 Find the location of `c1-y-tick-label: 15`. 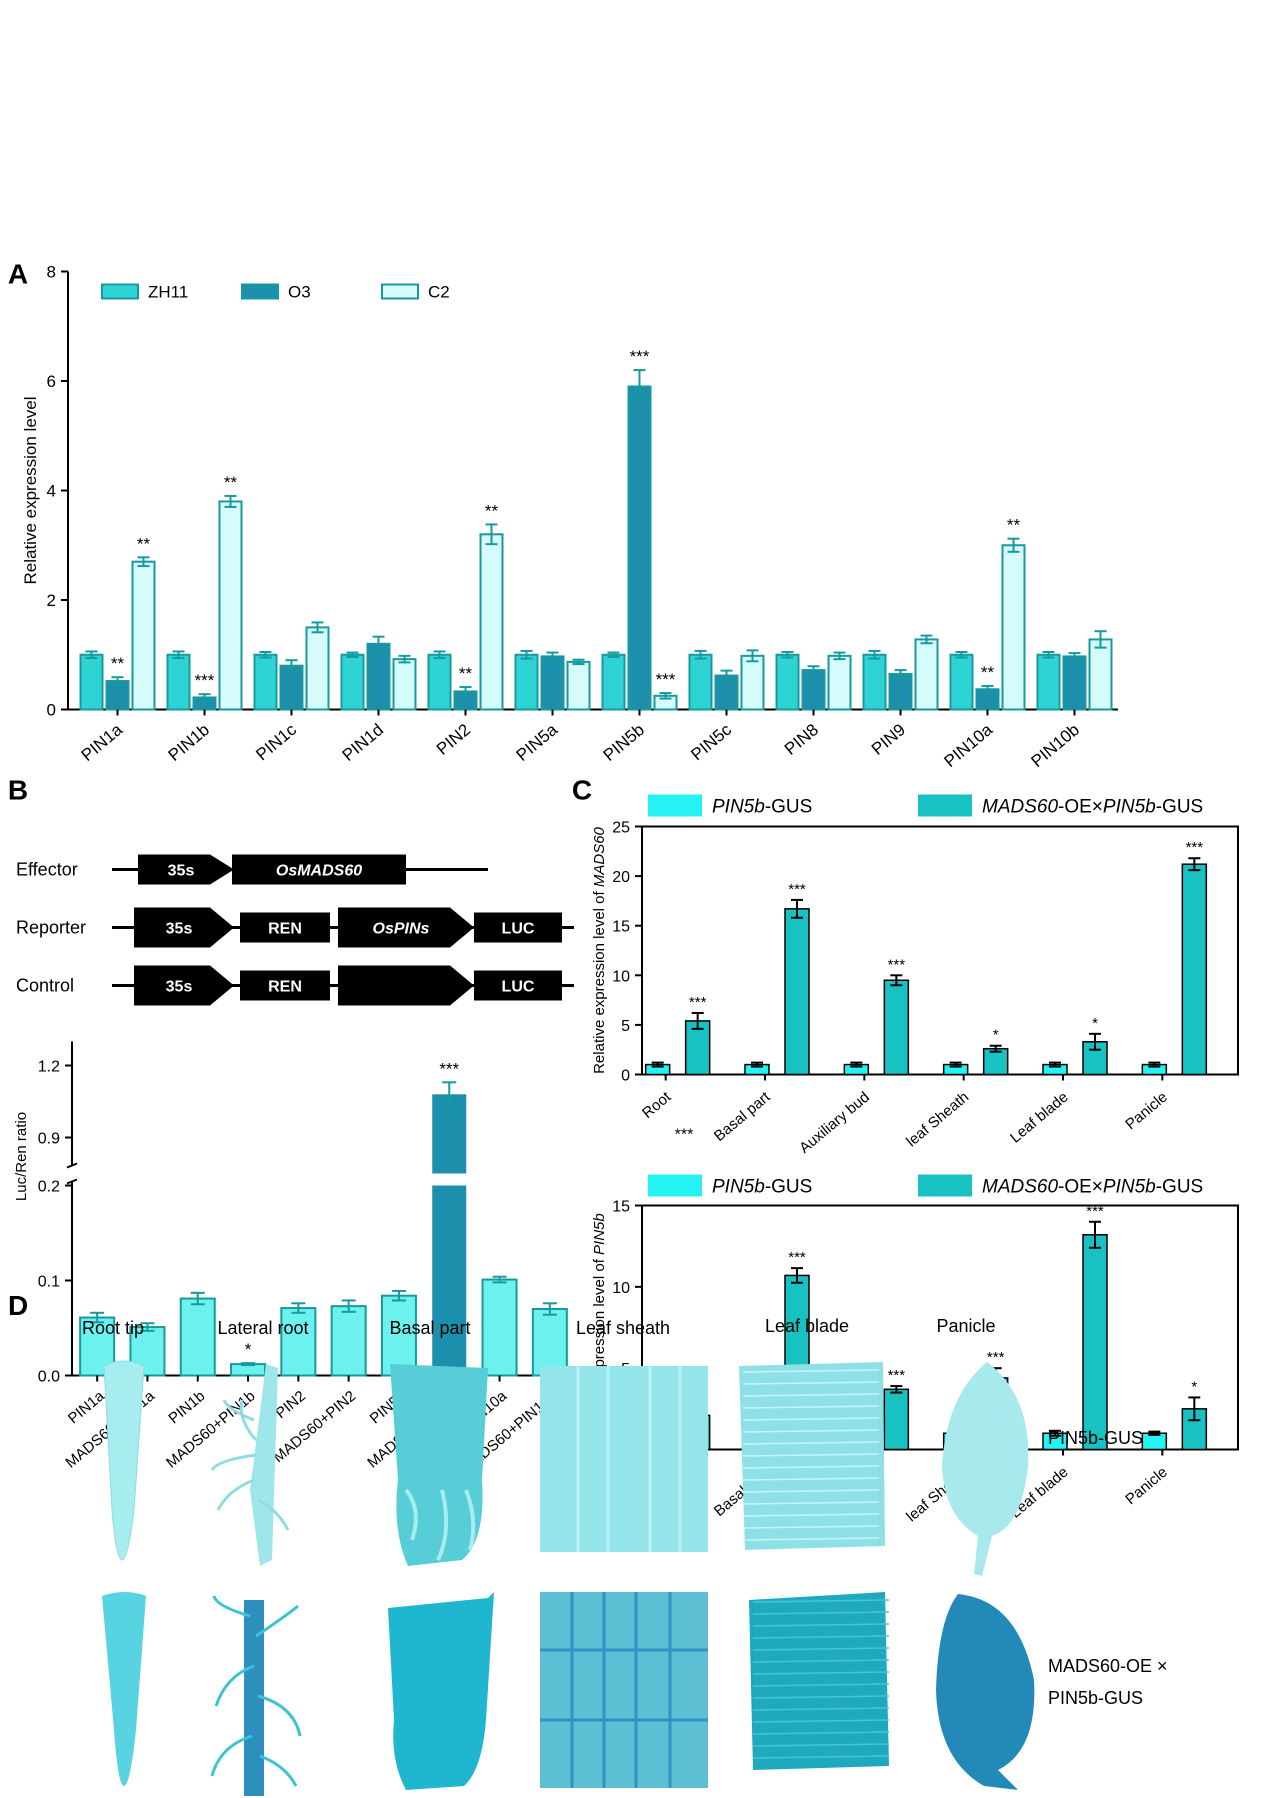

c1-y-tick-label: 15 is located at coordinates (621, 927).